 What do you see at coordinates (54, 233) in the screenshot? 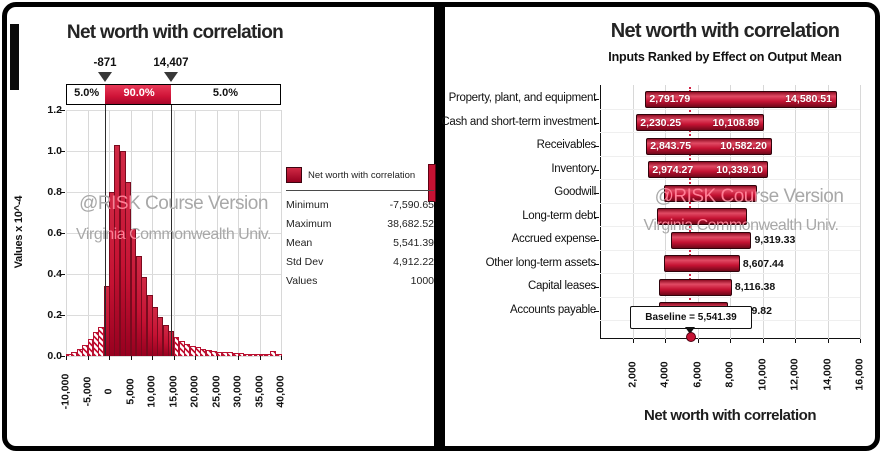
I see `y-tick-label: 0.6` at bounding box center [54, 233].